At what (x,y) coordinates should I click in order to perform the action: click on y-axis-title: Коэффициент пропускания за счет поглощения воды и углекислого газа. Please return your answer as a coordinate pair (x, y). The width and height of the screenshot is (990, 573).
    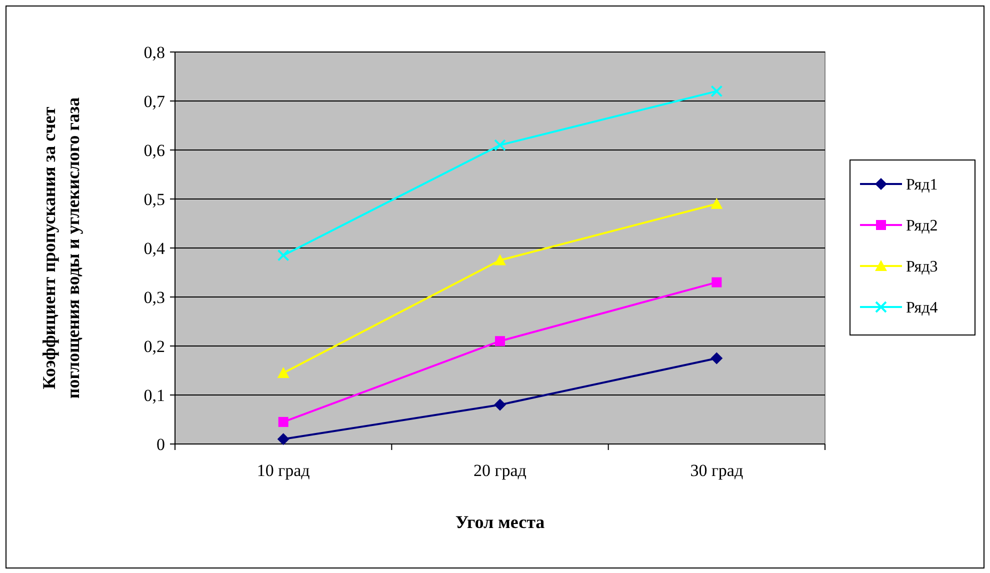
    Looking at the image, I should click on (61, 248).